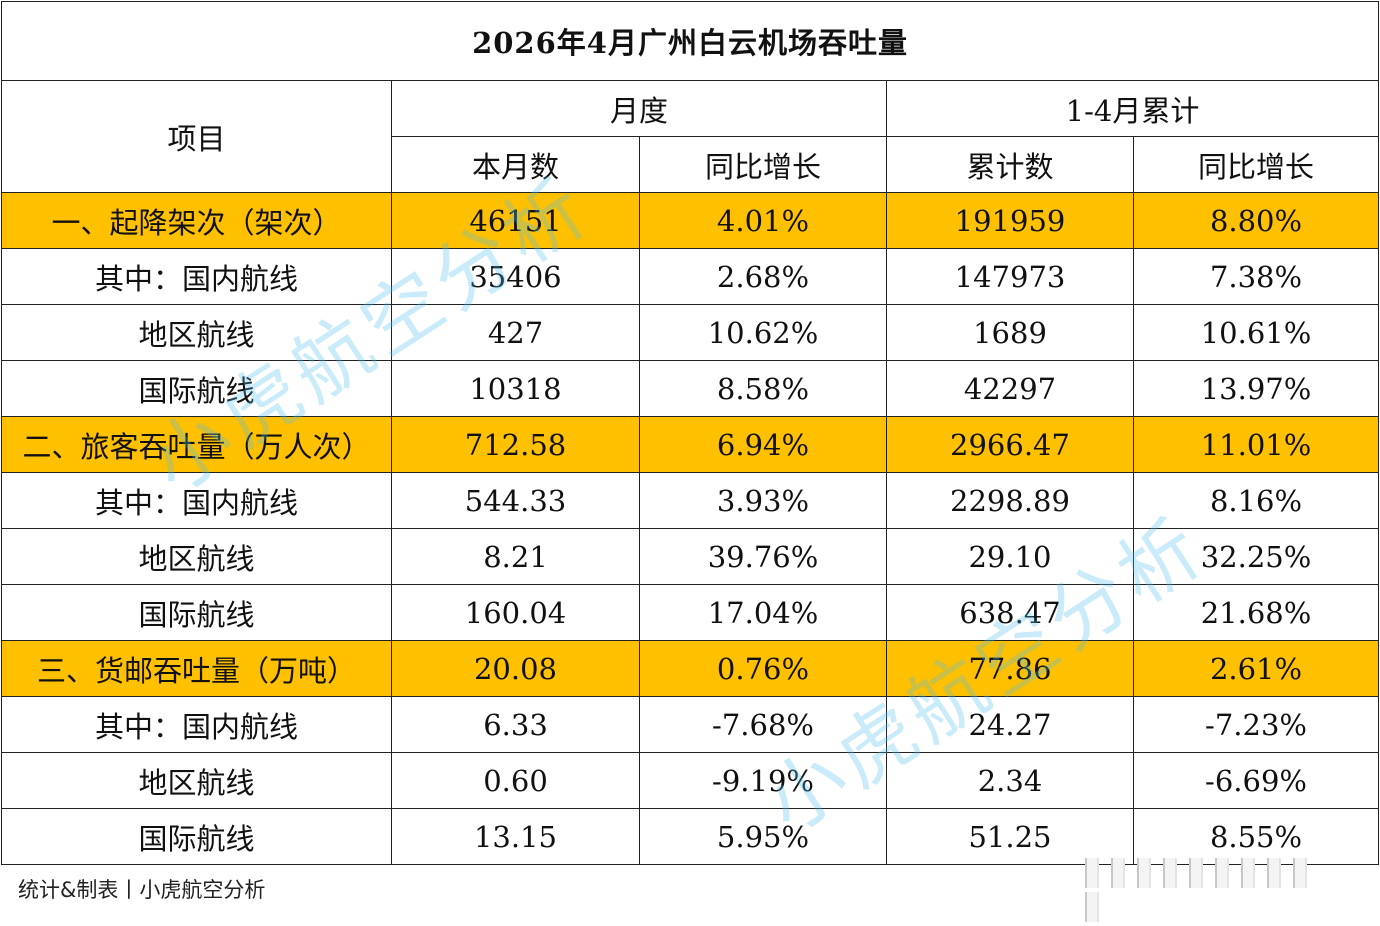 This screenshot has height=926, width=1380. Describe the element at coordinates (1010, 388) in the screenshot. I see `cum-count-cell: 42297` at that location.